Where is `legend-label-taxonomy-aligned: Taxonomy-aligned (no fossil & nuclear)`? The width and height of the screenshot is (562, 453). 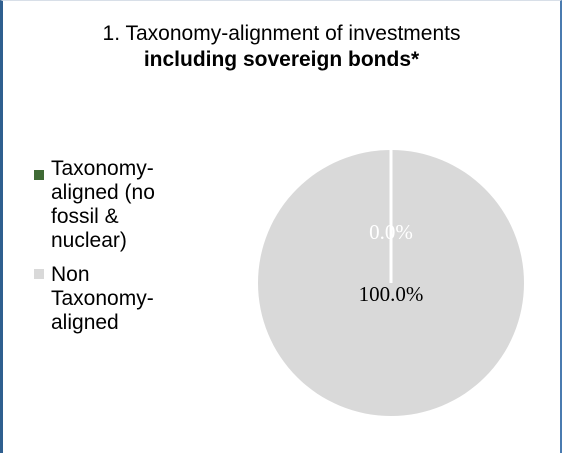 legend-label-taxonomy-aligned: Taxonomy-aligned (no fossil & nuclear) is located at coordinates (103, 204).